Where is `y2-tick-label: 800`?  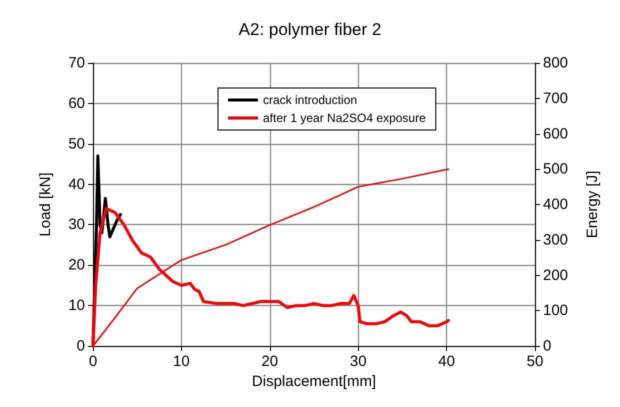 y2-tick-label: 800 is located at coordinates (555, 63).